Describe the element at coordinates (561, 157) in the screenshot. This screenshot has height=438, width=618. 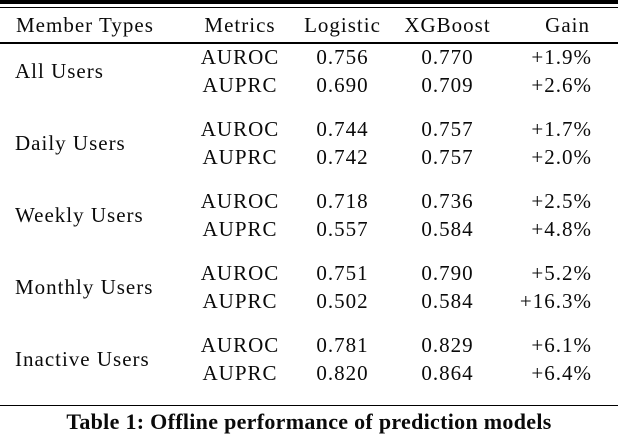
I see `gain-value: +2.0%` at that location.